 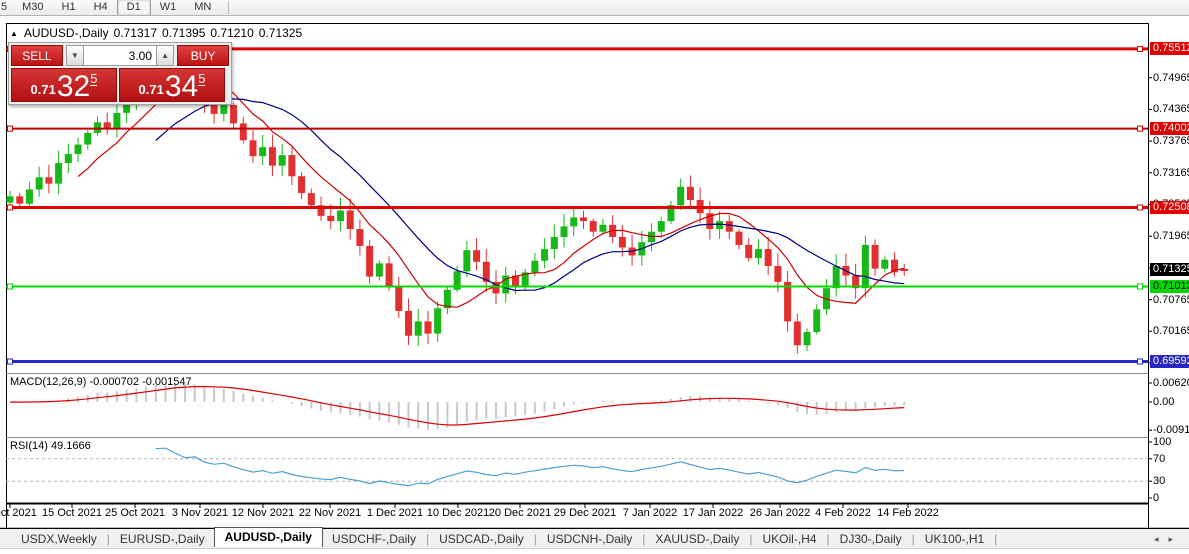 I want to click on timeframe-w1-button: W1, so click(x=168, y=7).